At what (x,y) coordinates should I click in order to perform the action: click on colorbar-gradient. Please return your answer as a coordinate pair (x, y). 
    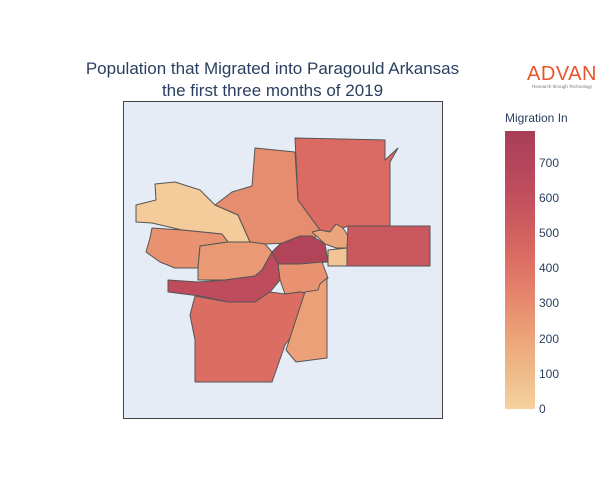
    Looking at the image, I should click on (520, 270).